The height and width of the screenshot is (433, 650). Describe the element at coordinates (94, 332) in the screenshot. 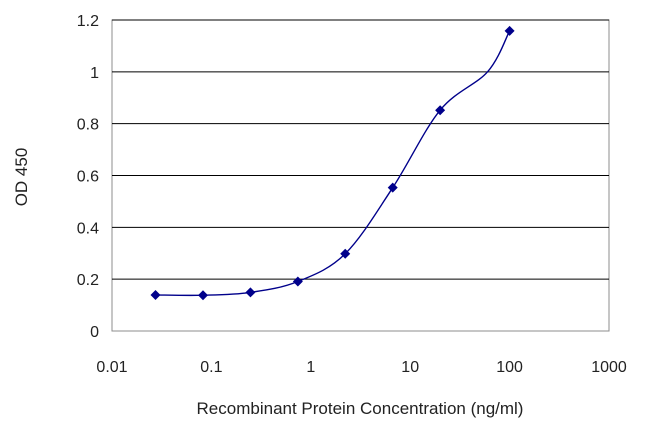

I see `y-tick-label: 0` at that location.